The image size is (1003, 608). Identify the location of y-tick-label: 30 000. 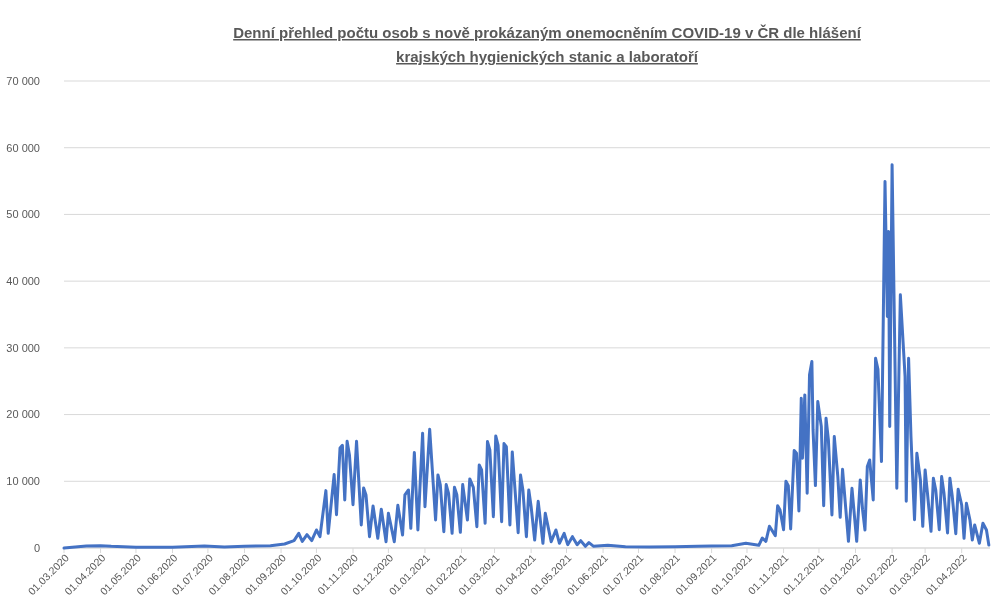
(23, 347).